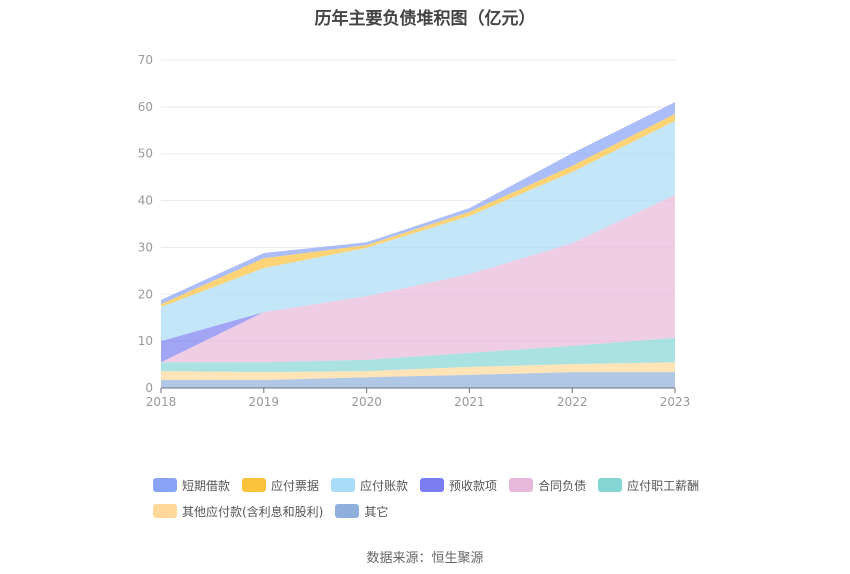  What do you see at coordinates (361, 511) in the screenshot?
I see `legend-item: 其它` at bounding box center [361, 511].